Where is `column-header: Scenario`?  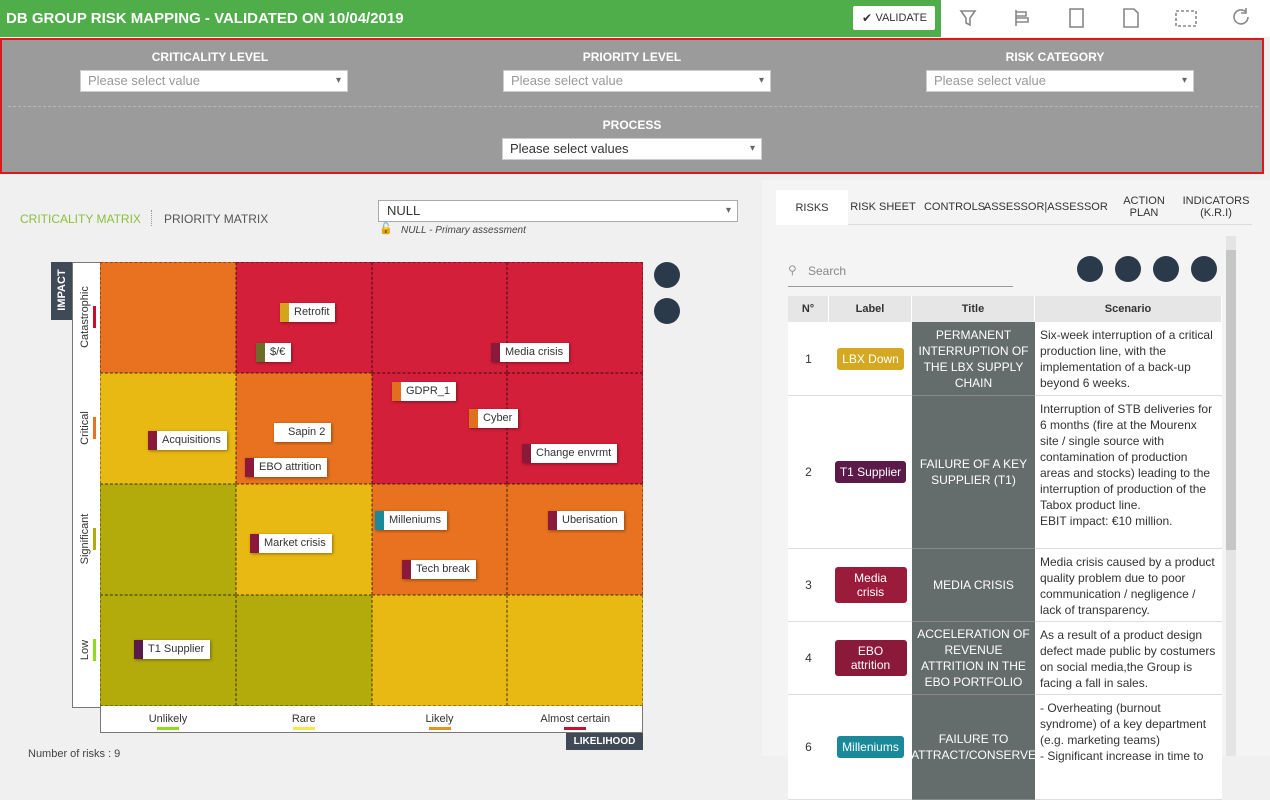
column-header: Scenario is located at coordinates (1128, 309).